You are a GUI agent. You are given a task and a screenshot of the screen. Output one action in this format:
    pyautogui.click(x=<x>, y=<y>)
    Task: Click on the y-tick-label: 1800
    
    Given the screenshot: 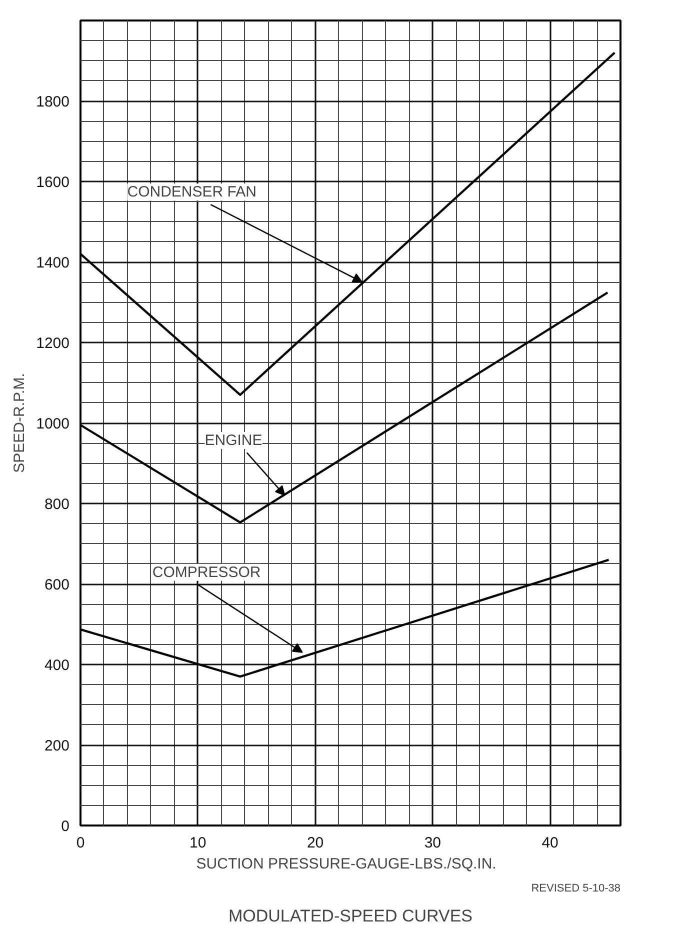 What is the action you would take?
    pyautogui.click(x=53, y=102)
    